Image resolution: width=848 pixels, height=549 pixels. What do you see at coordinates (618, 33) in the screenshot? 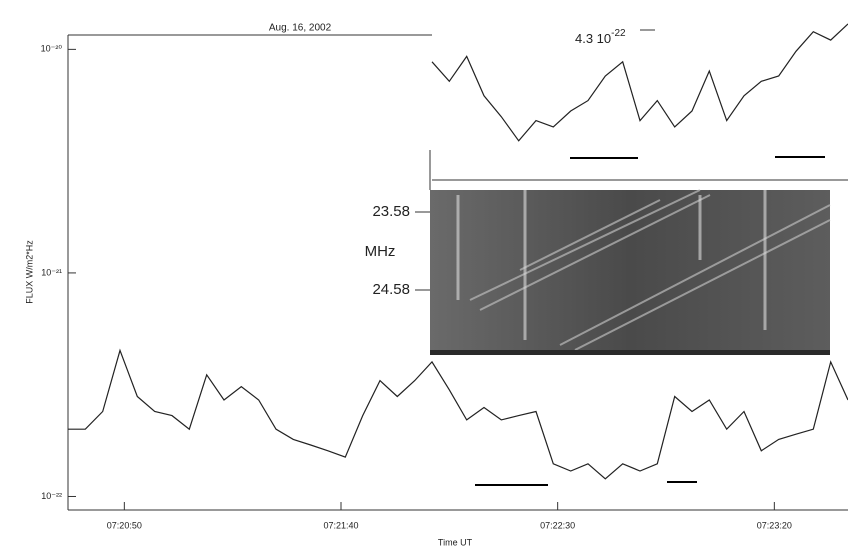
I see `annotation-exponent: -22` at bounding box center [618, 33].